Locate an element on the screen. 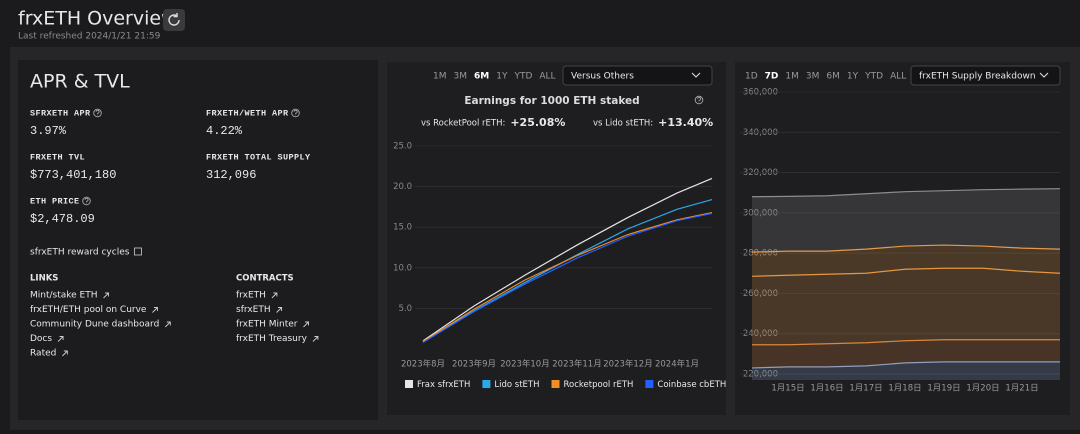  range-button: 7D is located at coordinates (772, 77).